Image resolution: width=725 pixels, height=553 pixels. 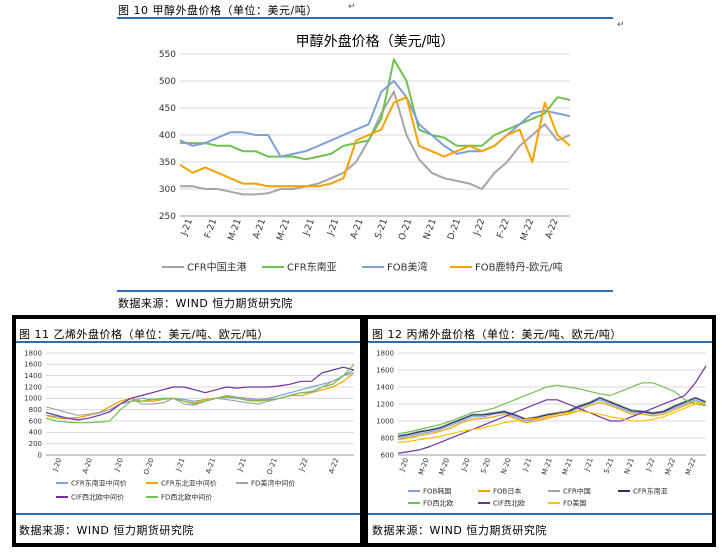 I want to click on chart-title: 甲醇外盘价格（美元/吨）, so click(x=375, y=41).